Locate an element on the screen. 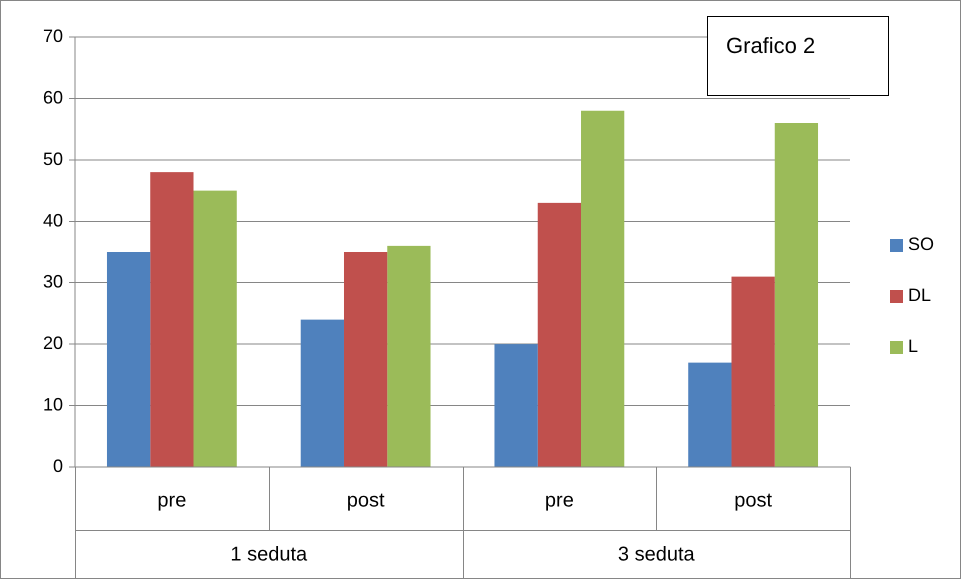 The height and width of the screenshot is (579, 961). y-tick-label: 70 is located at coordinates (52, 36).